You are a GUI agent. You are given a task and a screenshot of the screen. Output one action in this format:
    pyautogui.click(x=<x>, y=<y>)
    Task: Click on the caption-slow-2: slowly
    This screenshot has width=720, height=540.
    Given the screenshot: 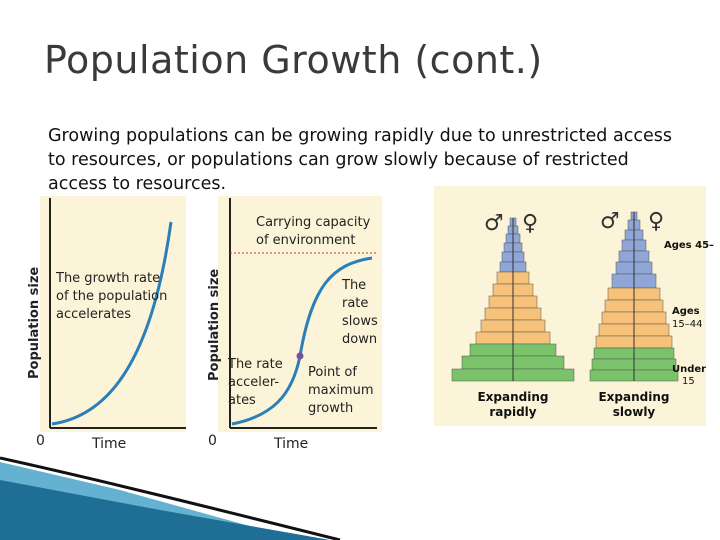 What is the action you would take?
    pyautogui.click(x=634, y=412)
    